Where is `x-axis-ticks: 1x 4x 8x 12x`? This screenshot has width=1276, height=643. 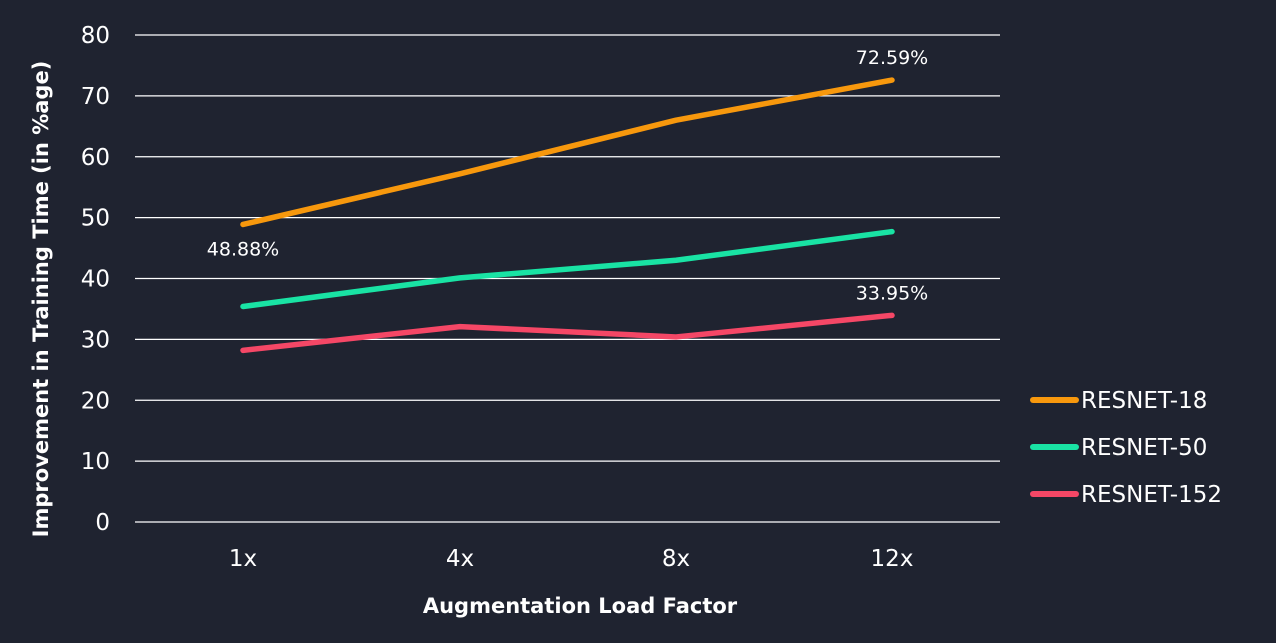 x-axis-ticks: 1x 4x 8x 12x is located at coordinates (571, 559).